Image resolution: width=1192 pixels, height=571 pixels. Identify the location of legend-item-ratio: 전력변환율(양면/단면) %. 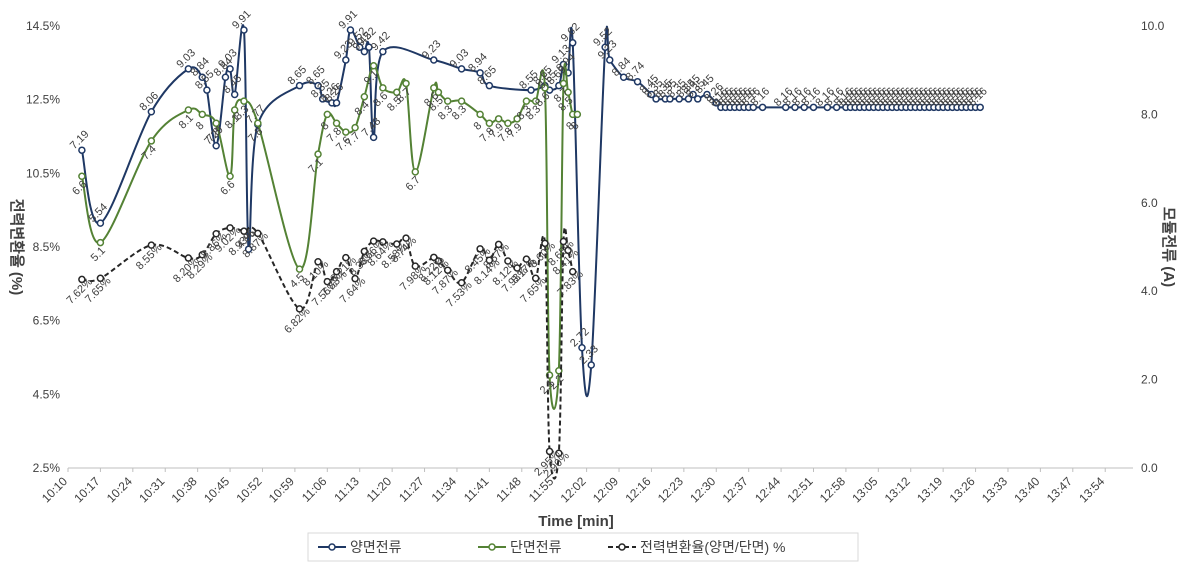
(696, 547).